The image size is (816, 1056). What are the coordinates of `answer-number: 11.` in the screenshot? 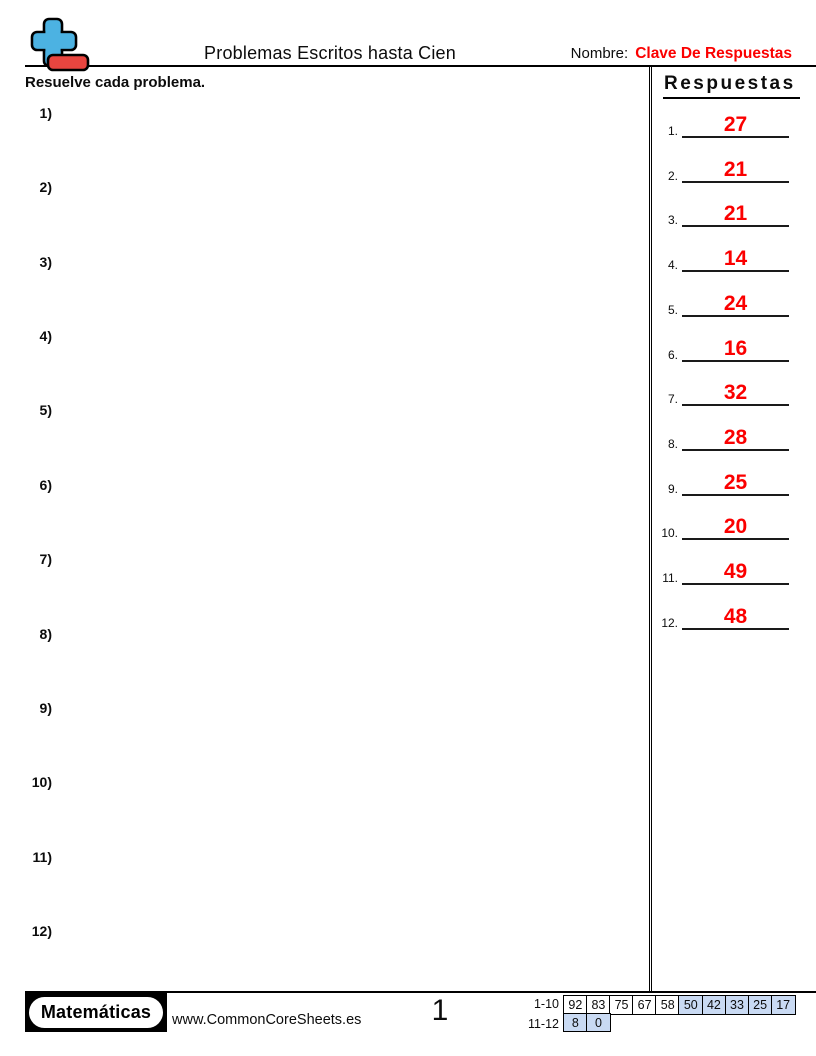 It's located at (670, 578).